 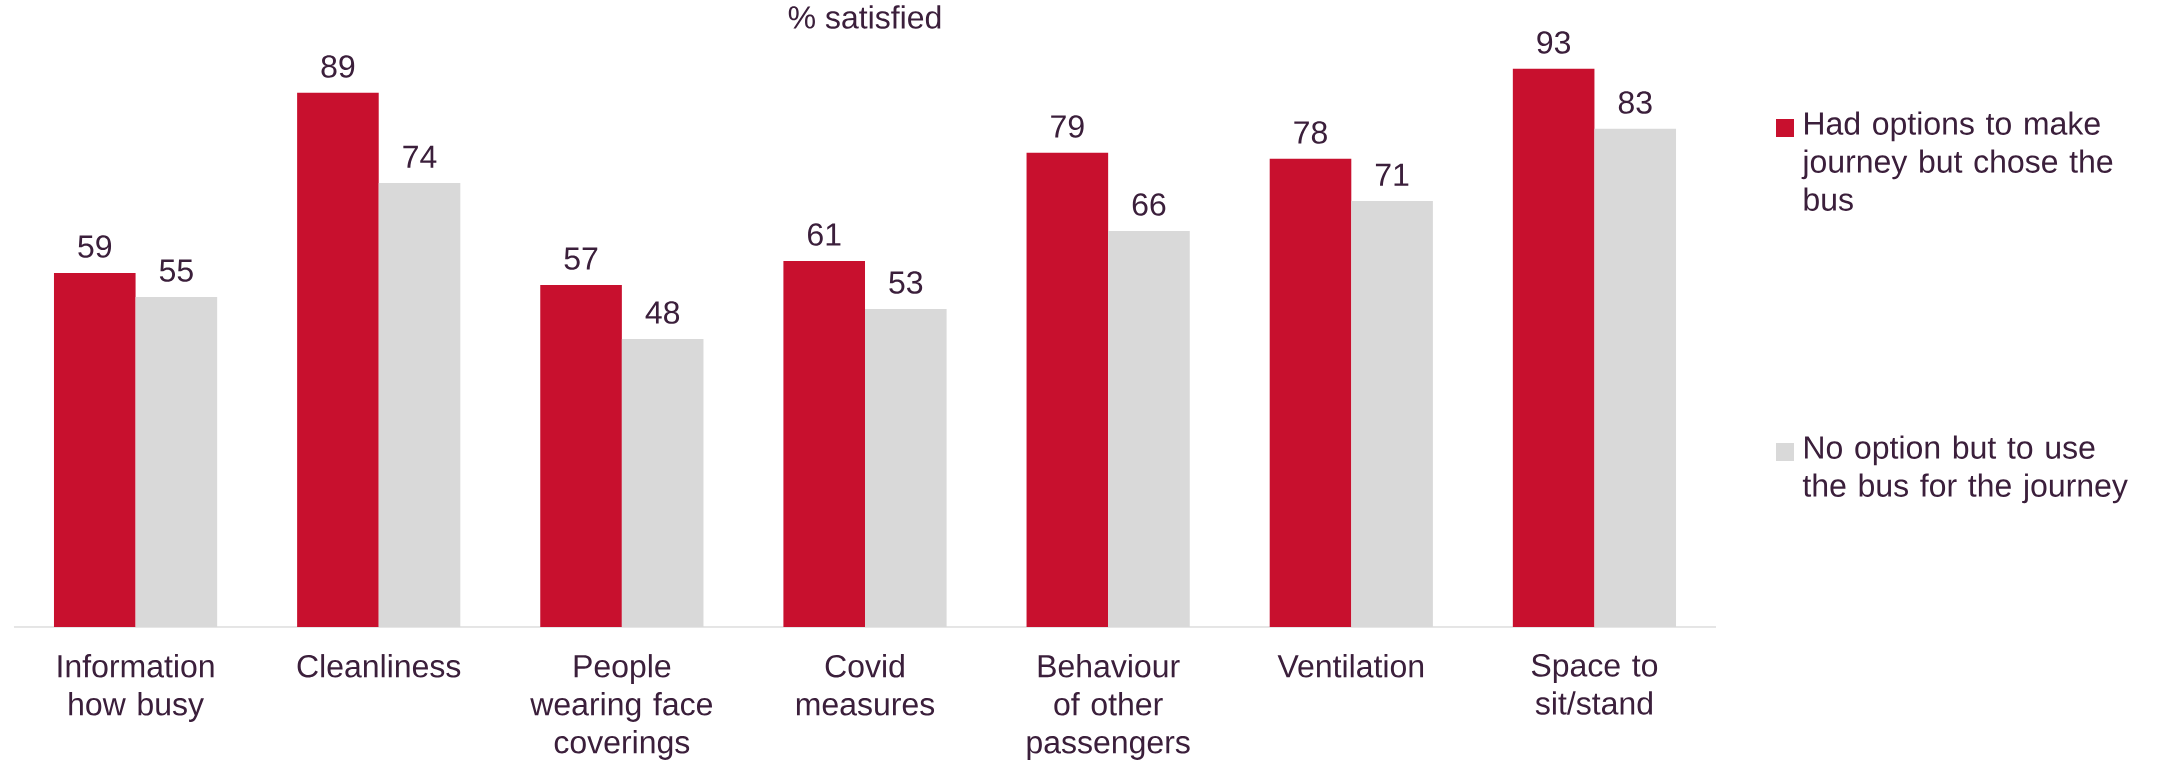 What do you see at coordinates (136, 688) in the screenshot?
I see `x-tick-label: Information how busy` at bounding box center [136, 688].